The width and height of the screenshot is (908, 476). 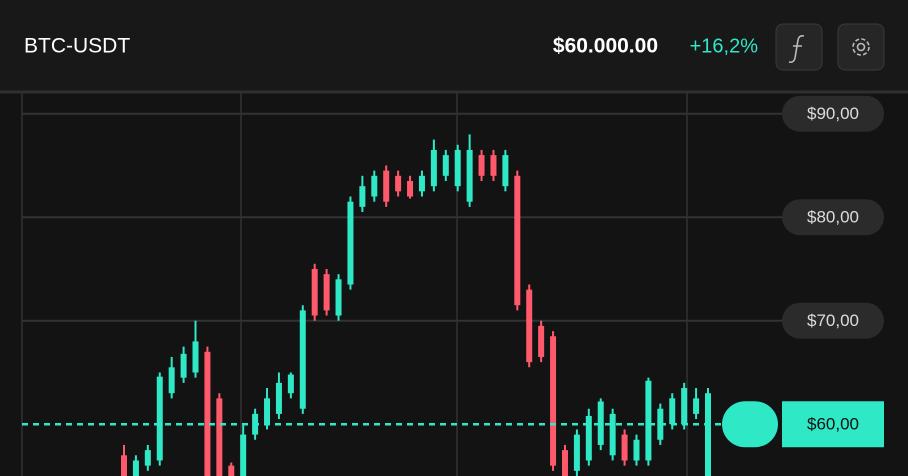 I want to click on function-button, so click(x=799, y=47).